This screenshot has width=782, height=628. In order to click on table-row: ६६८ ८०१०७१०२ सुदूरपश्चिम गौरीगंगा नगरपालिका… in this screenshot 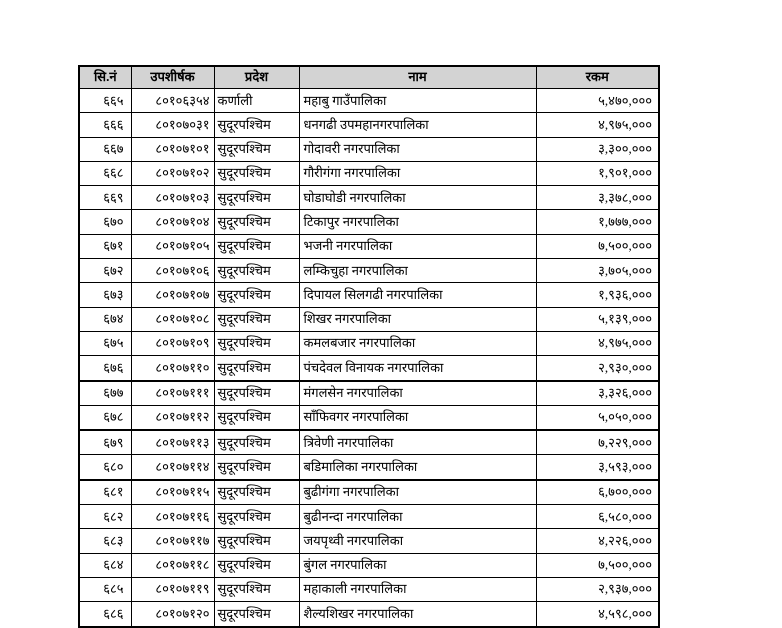, I will do `click(369, 173)`.